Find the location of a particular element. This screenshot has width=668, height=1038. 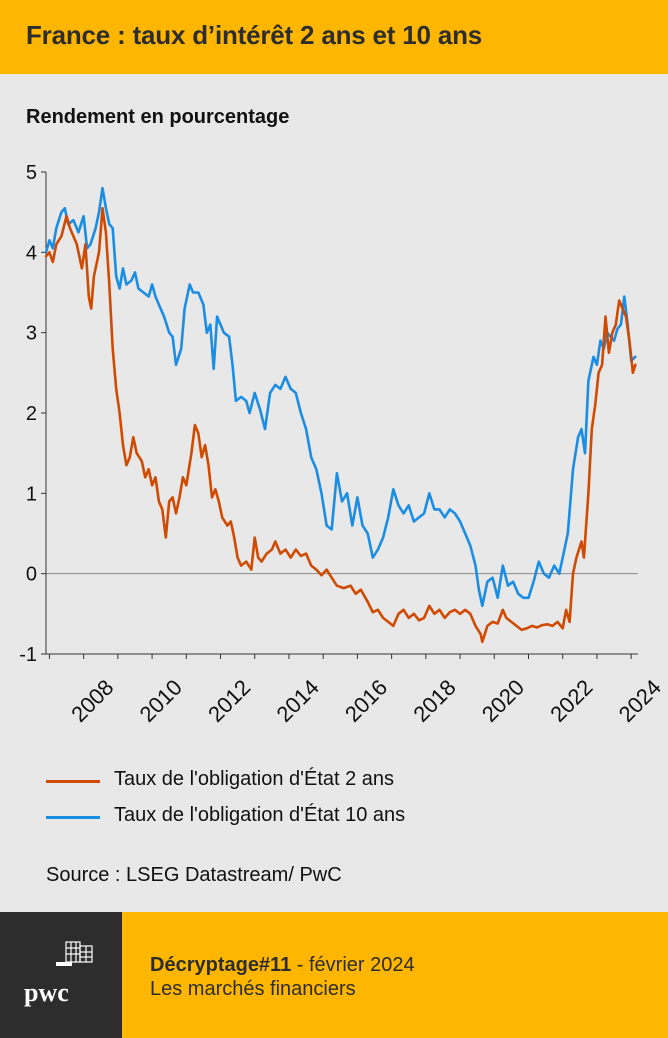

y-tick-label: 3 is located at coordinates (31, 334).